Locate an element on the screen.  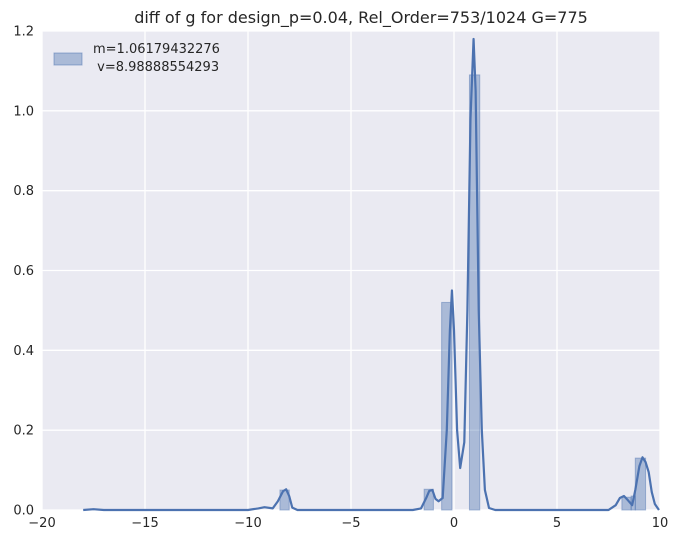
histogram-bar is located at coordinates (428, 499).